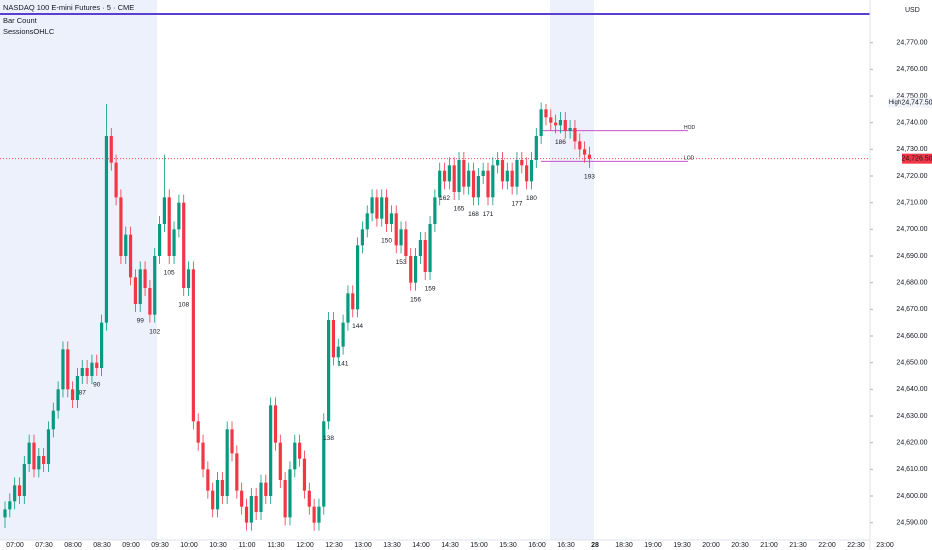  What do you see at coordinates (73, 545) in the screenshot?
I see `x-tick-label: 08:00` at bounding box center [73, 545].